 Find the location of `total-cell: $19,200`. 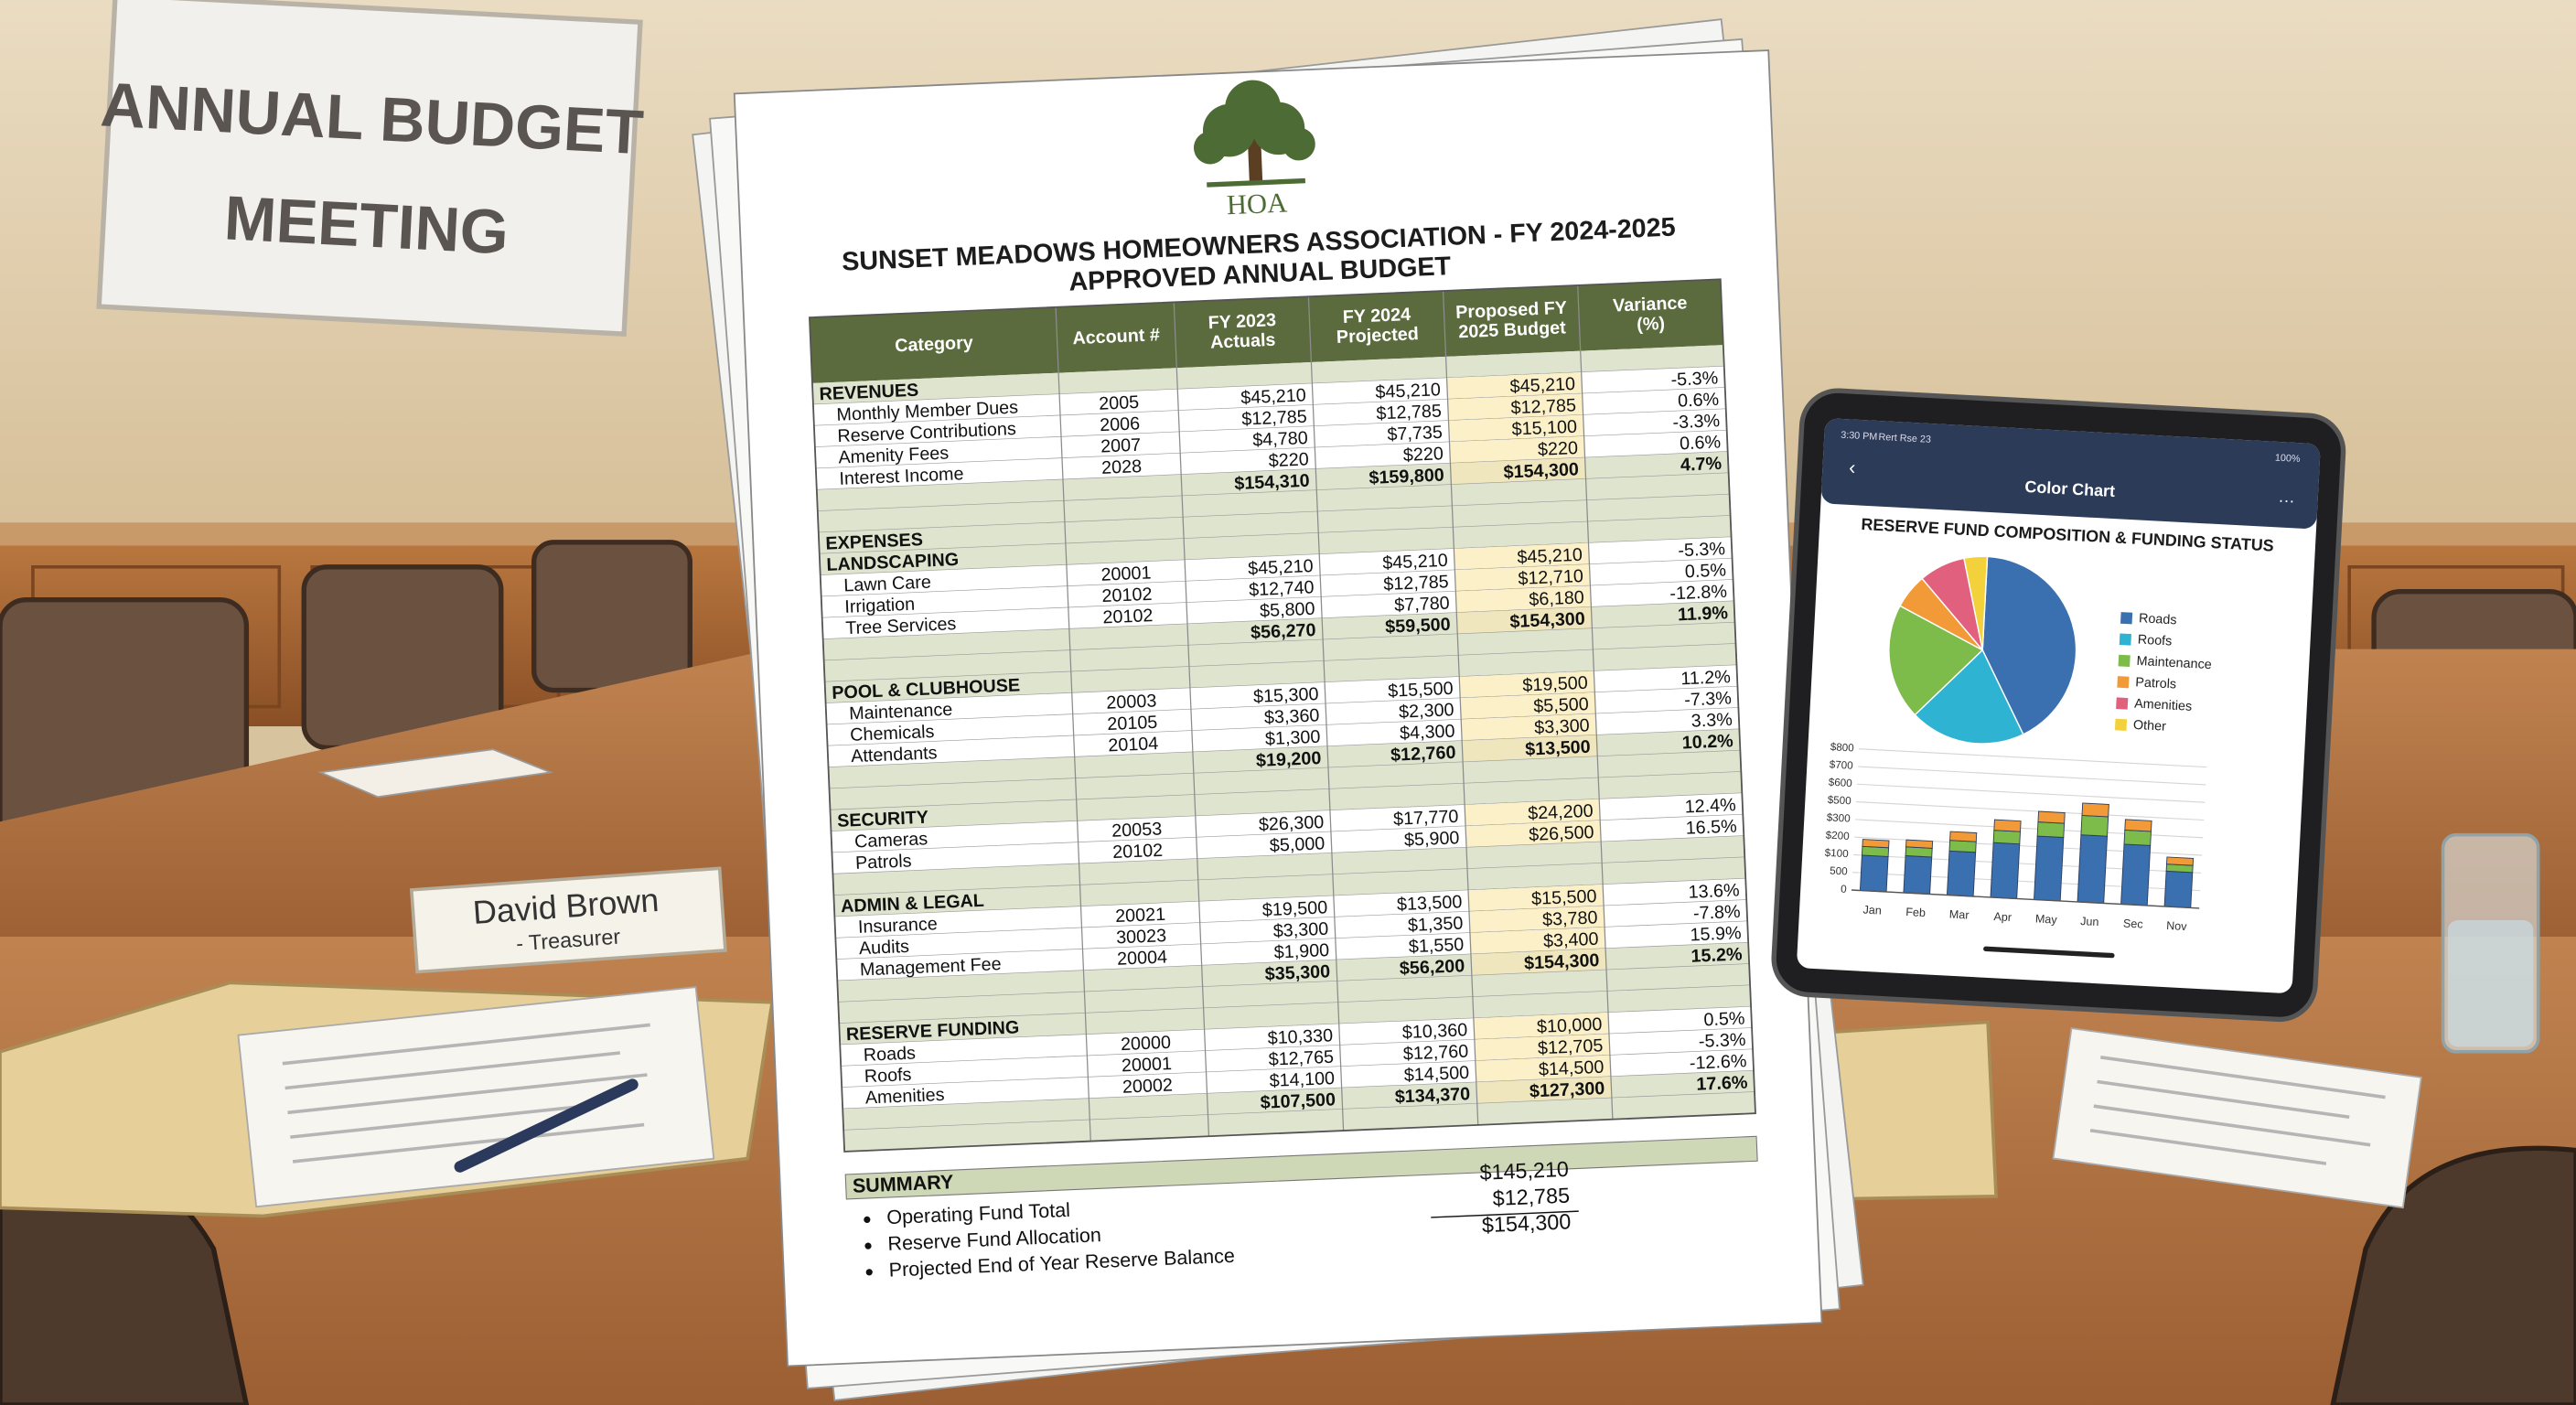

total-cell: $19,200 is located at coordinates (1289, 760).